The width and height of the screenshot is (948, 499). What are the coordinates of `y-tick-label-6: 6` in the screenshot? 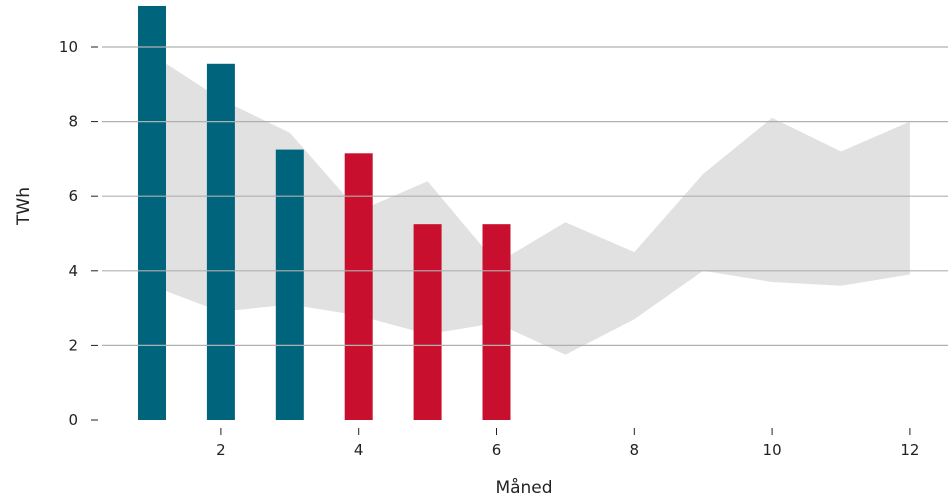 It's located at (73, 196).